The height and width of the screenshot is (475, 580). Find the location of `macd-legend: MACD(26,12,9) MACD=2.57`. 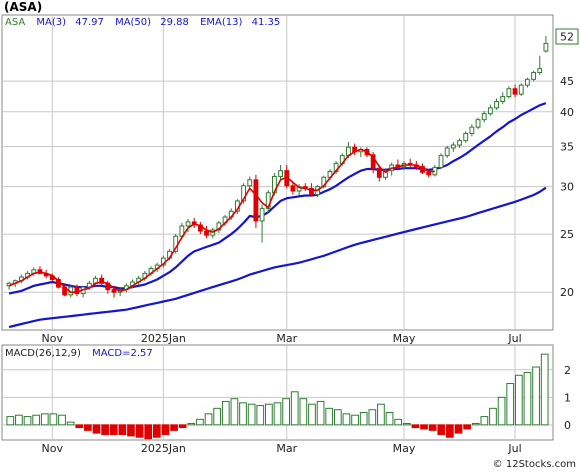

macd-legend: MACD(26,12,9) MACD=2.57 is located at coordinates (79, 353).